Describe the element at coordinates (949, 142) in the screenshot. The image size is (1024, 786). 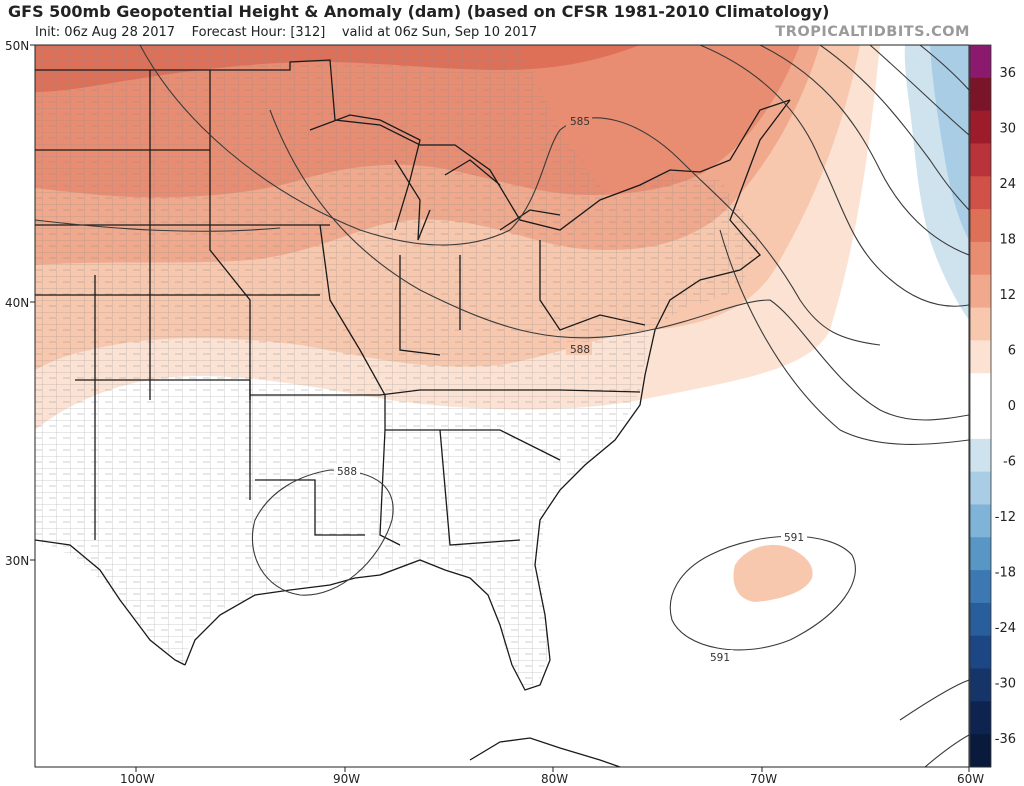
I see `anomaly-neg12-band` at that location.